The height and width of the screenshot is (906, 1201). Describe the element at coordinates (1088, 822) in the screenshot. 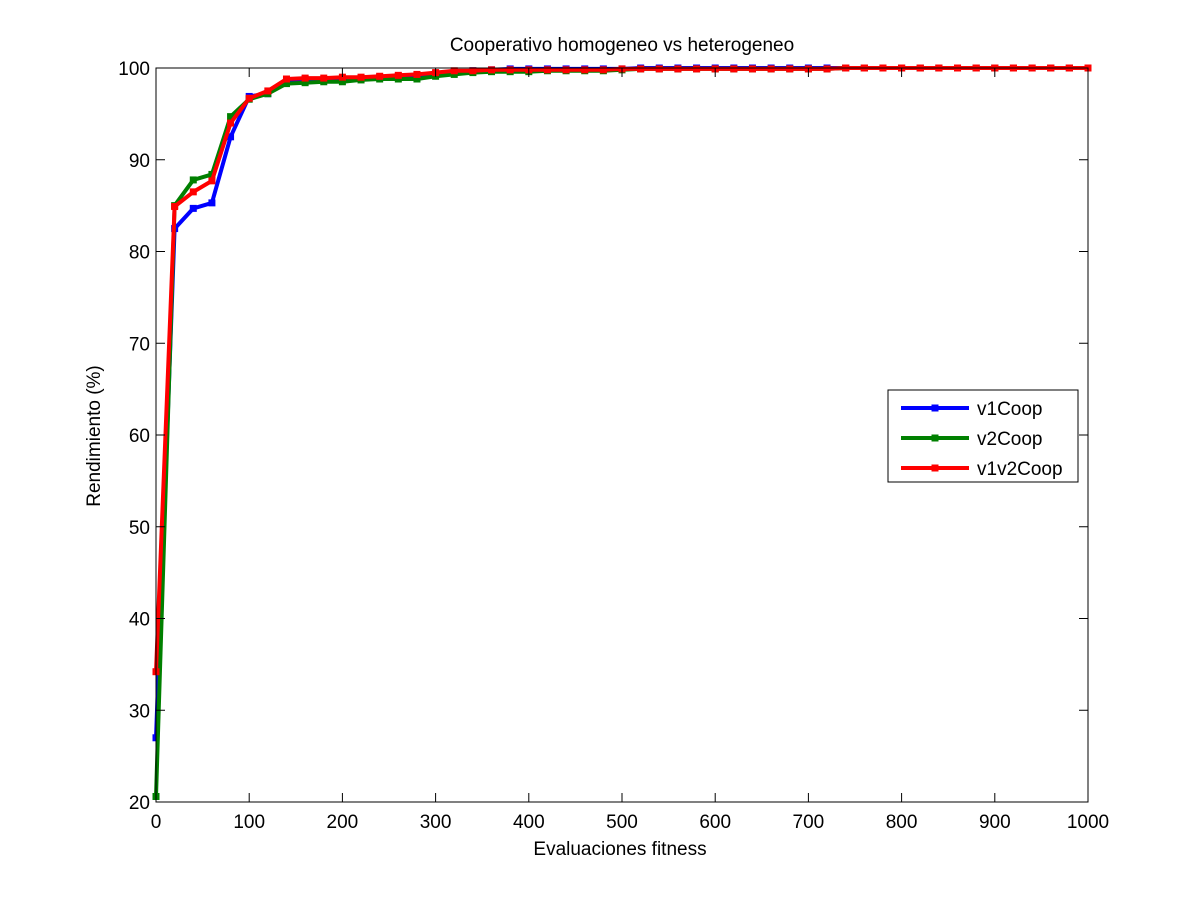

I see `x-tick-label: 1000` at that location.